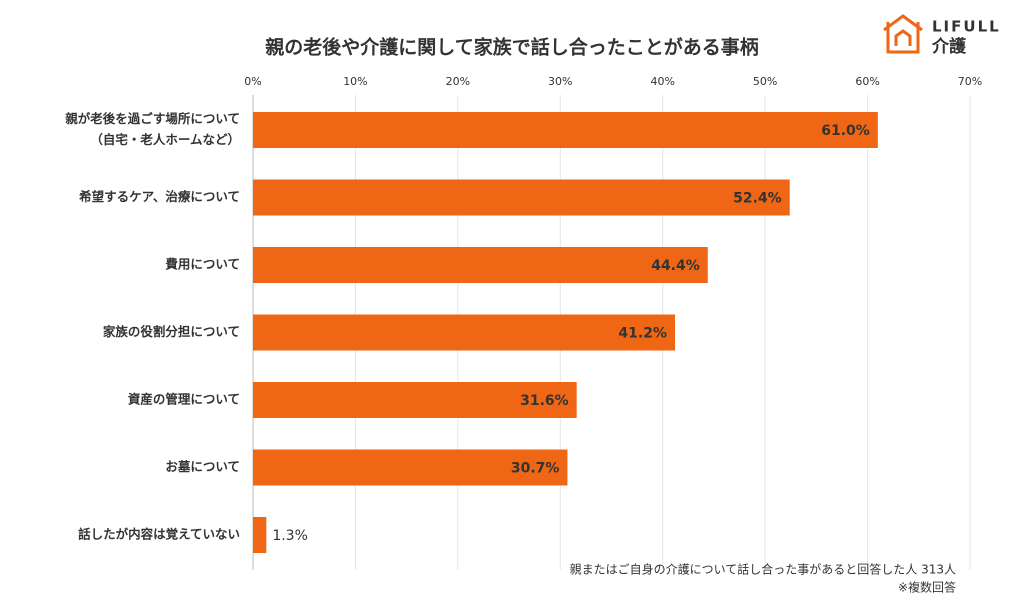 This screenshot has width=1024, height=606. I want to click on x-tick-label: 0%, so click(252, 81).